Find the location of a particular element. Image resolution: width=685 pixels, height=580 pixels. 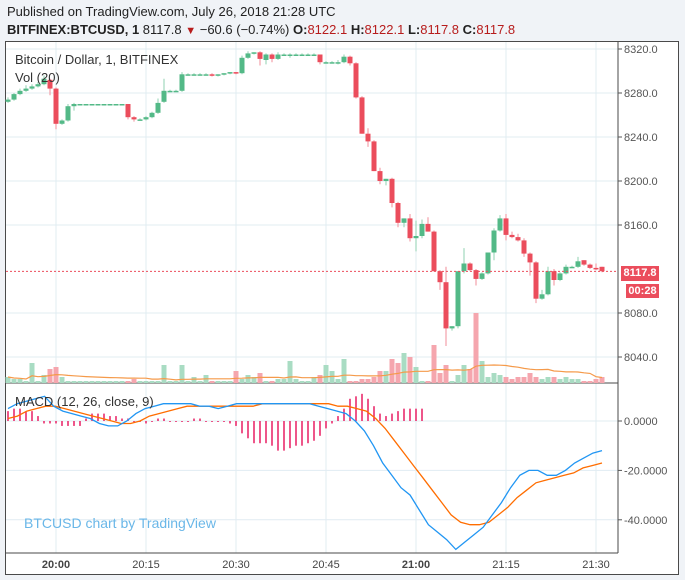

price-change: −60.6 (−0.74%) is located at coordinates (244, 29).